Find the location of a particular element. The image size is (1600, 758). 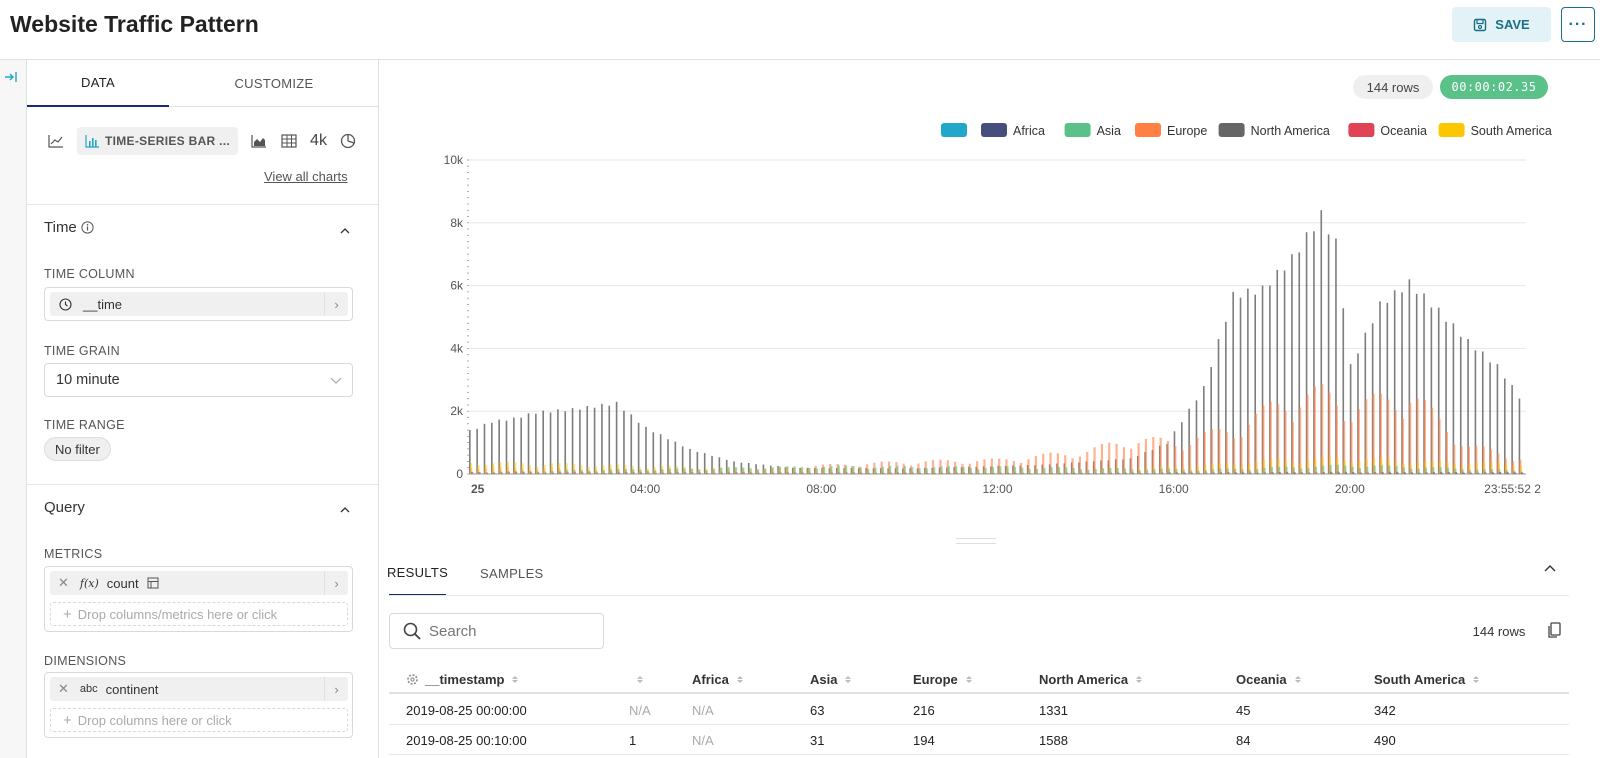

metric-pill: ✕ f(x) count › is located at coordinates (199, 583).